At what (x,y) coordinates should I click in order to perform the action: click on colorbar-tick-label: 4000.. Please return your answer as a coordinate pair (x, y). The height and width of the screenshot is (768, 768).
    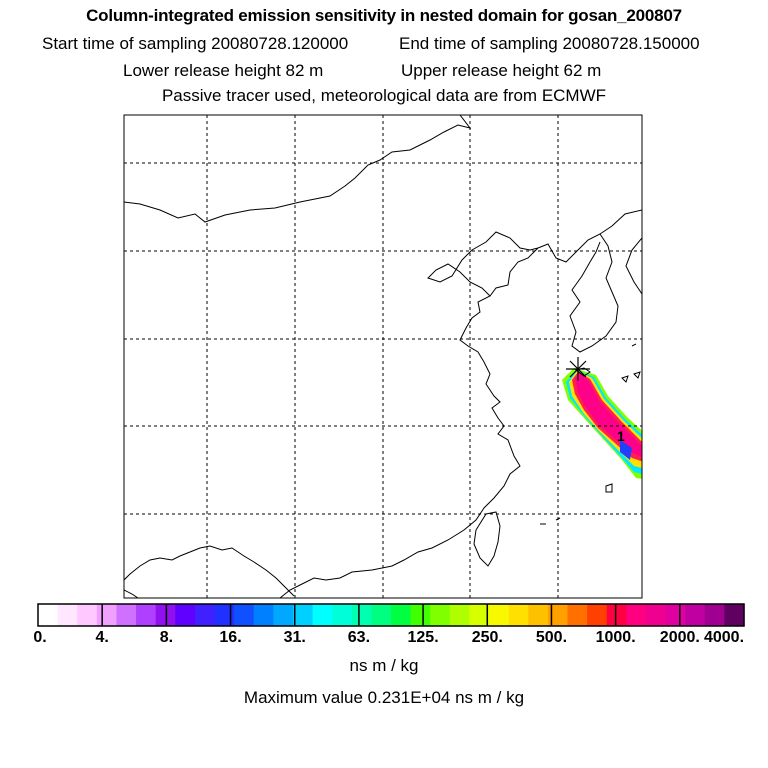
    Looking at the image, I should click on (724, 637).